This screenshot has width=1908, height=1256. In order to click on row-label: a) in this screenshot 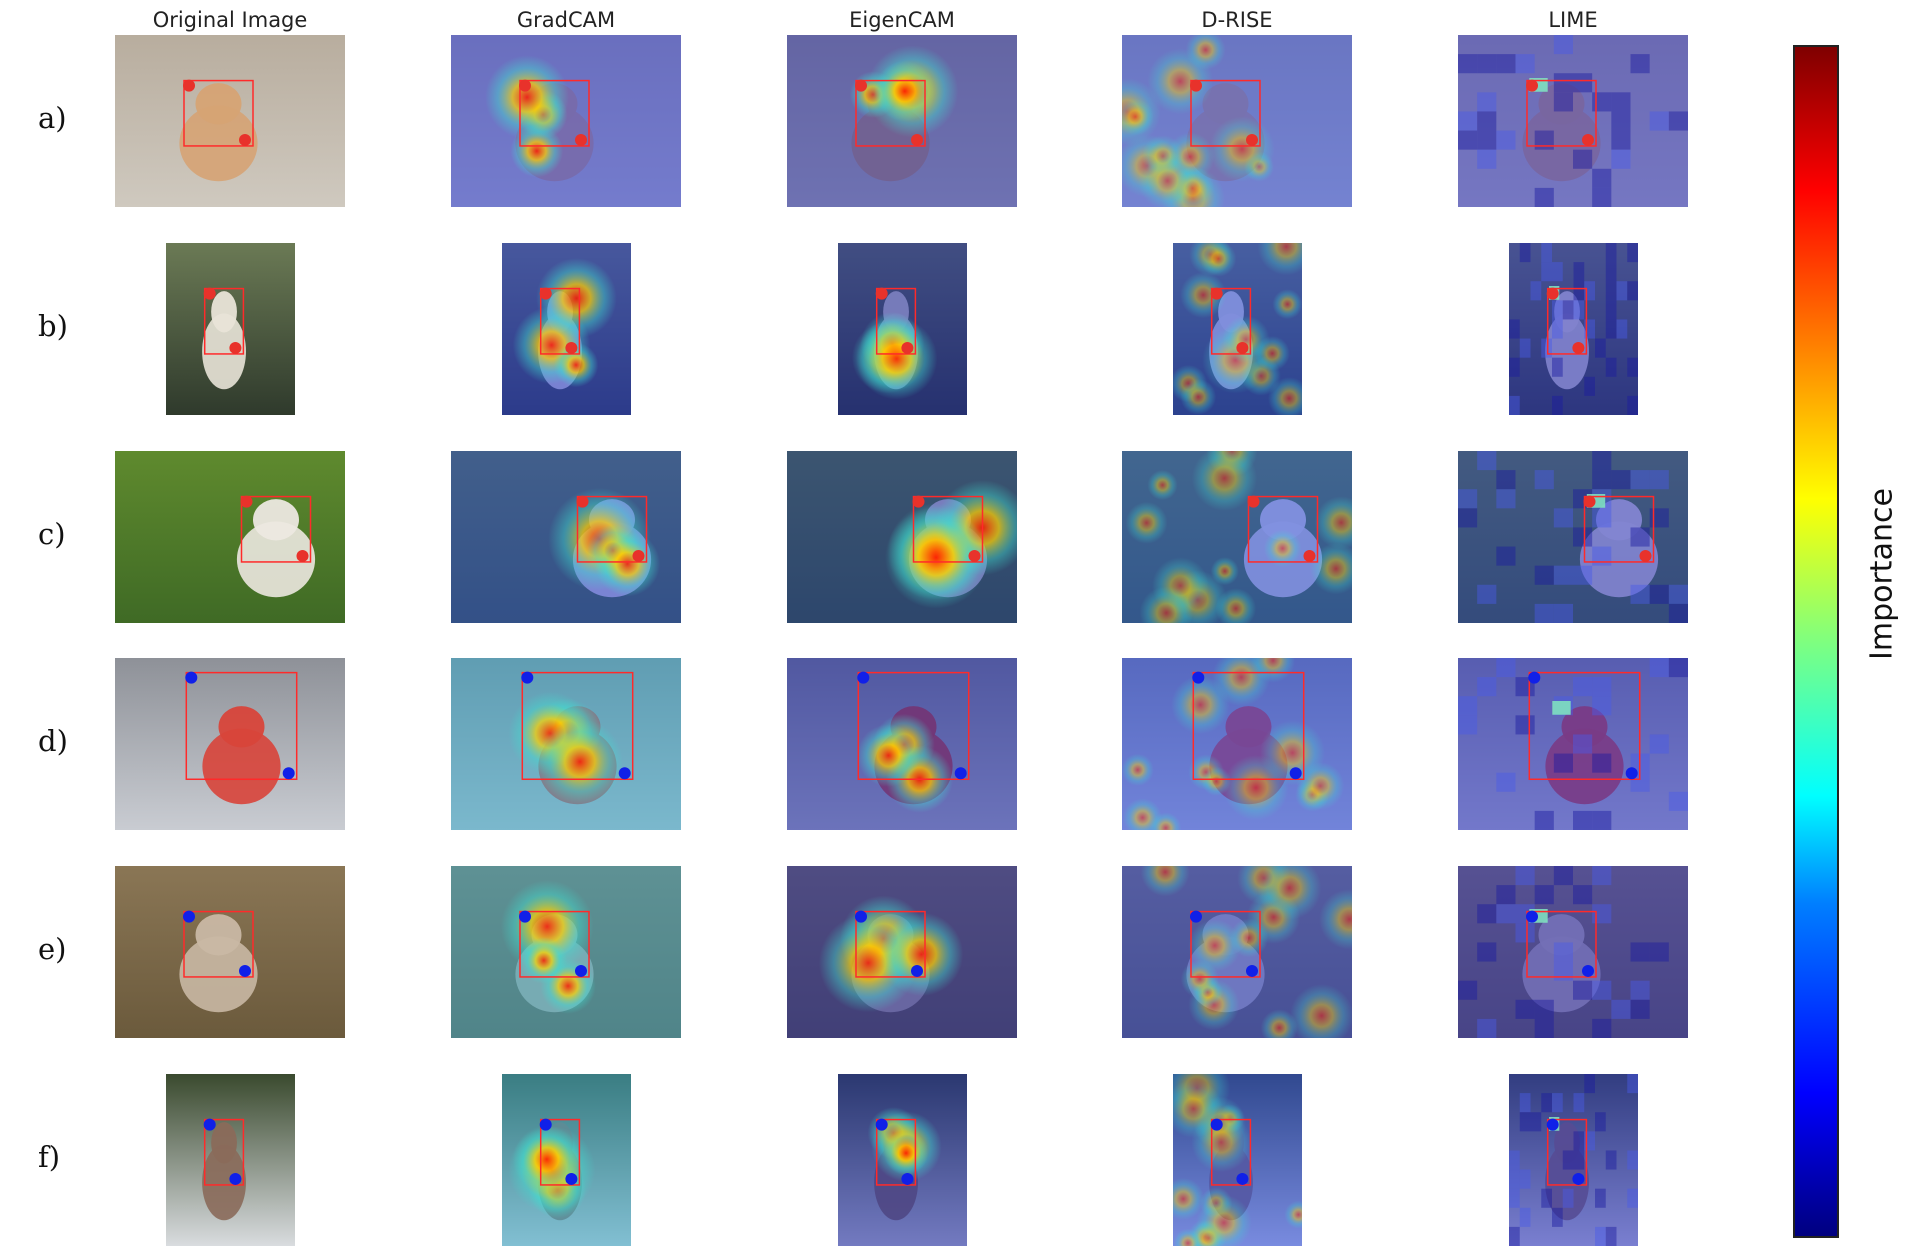, I will do `click(52, 118)`.